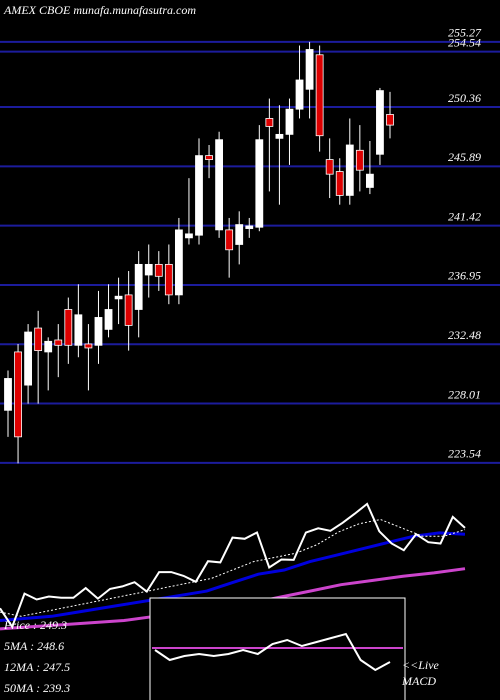 This screenshot has height=700, width=500. I want to click on y-tick-label: 236.95, so click(464, 276).